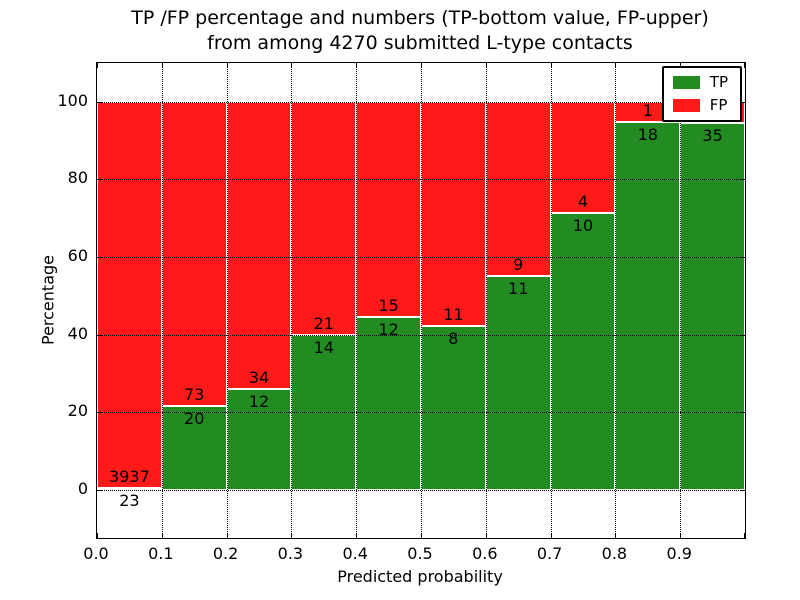  What do you see at coordinates (583, 201) in the screenshot?
I see `fp-count-label-0.7-0.8: 4` at bounding box center [583, 201].